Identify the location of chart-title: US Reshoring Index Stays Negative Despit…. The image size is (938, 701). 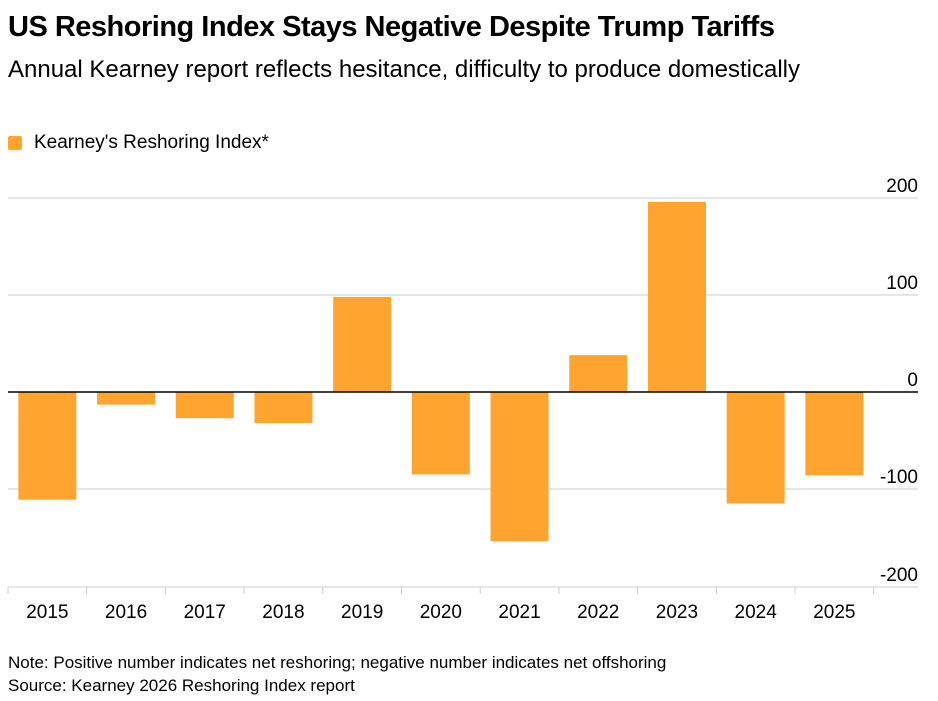
(391, 27).